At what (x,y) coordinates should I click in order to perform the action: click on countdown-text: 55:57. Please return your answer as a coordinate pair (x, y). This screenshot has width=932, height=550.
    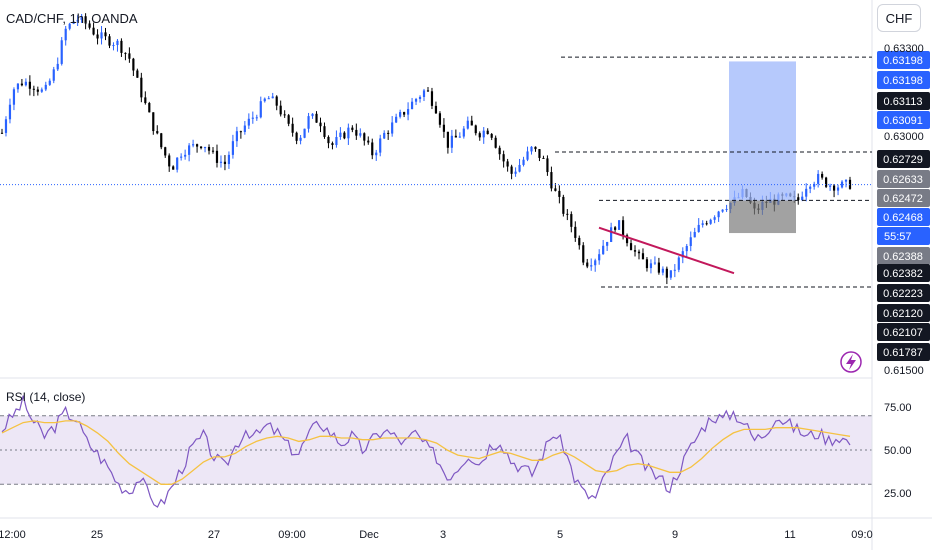
    Looking at the image, I should click on (898, 237).